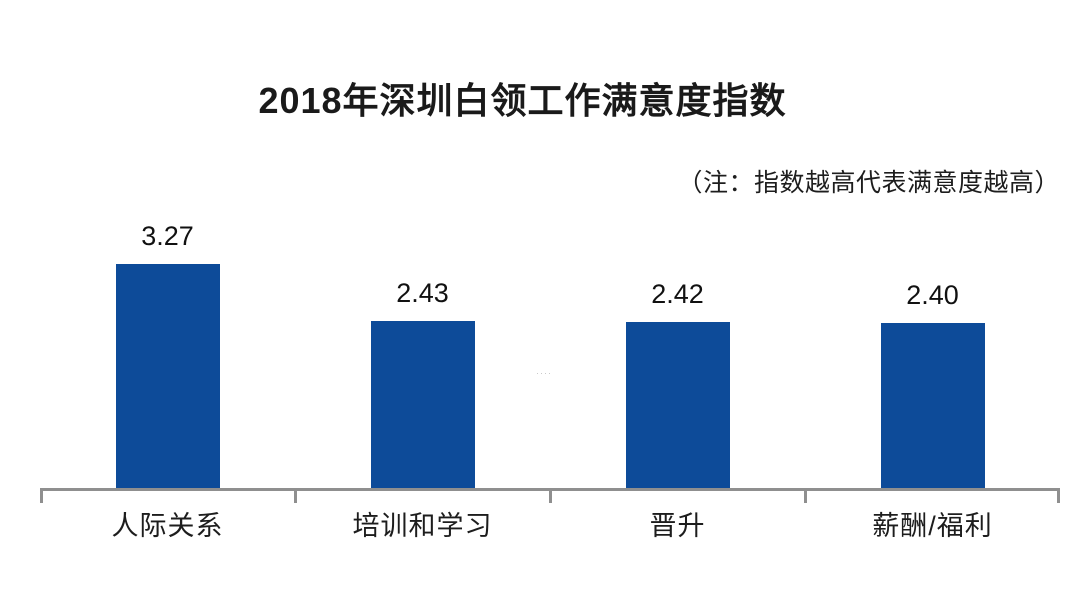 This screenshot has height=613, width=1080. Describe the element at coordinates (422, 526) in the screenshot. I see `category-label-training: 培训和学习` at that location.